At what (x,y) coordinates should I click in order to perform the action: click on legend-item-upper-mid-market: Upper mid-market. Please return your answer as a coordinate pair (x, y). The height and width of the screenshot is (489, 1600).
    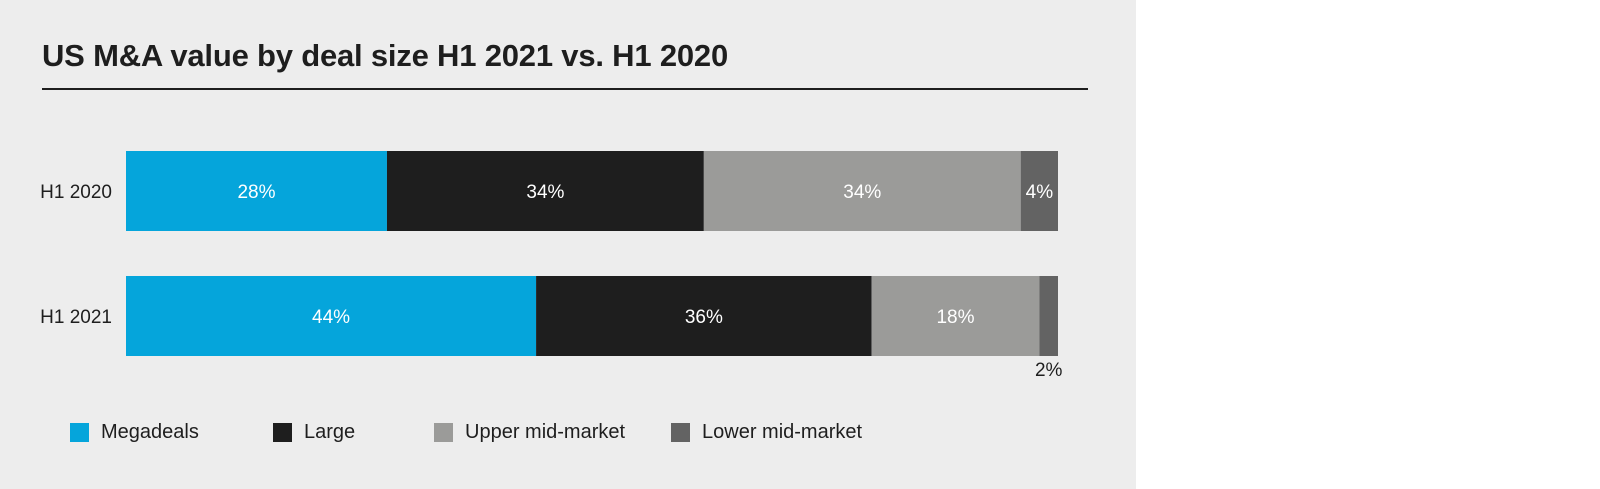
    Looking at the image, I should click on (529, 432).